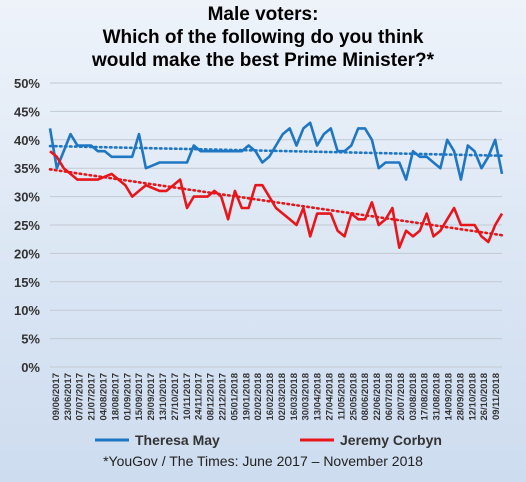 This screenshot has width=526, height=482. Describe the element at coordinates (27, 197) in the screenshot. I see `y-tick-label: 30%` at that location.